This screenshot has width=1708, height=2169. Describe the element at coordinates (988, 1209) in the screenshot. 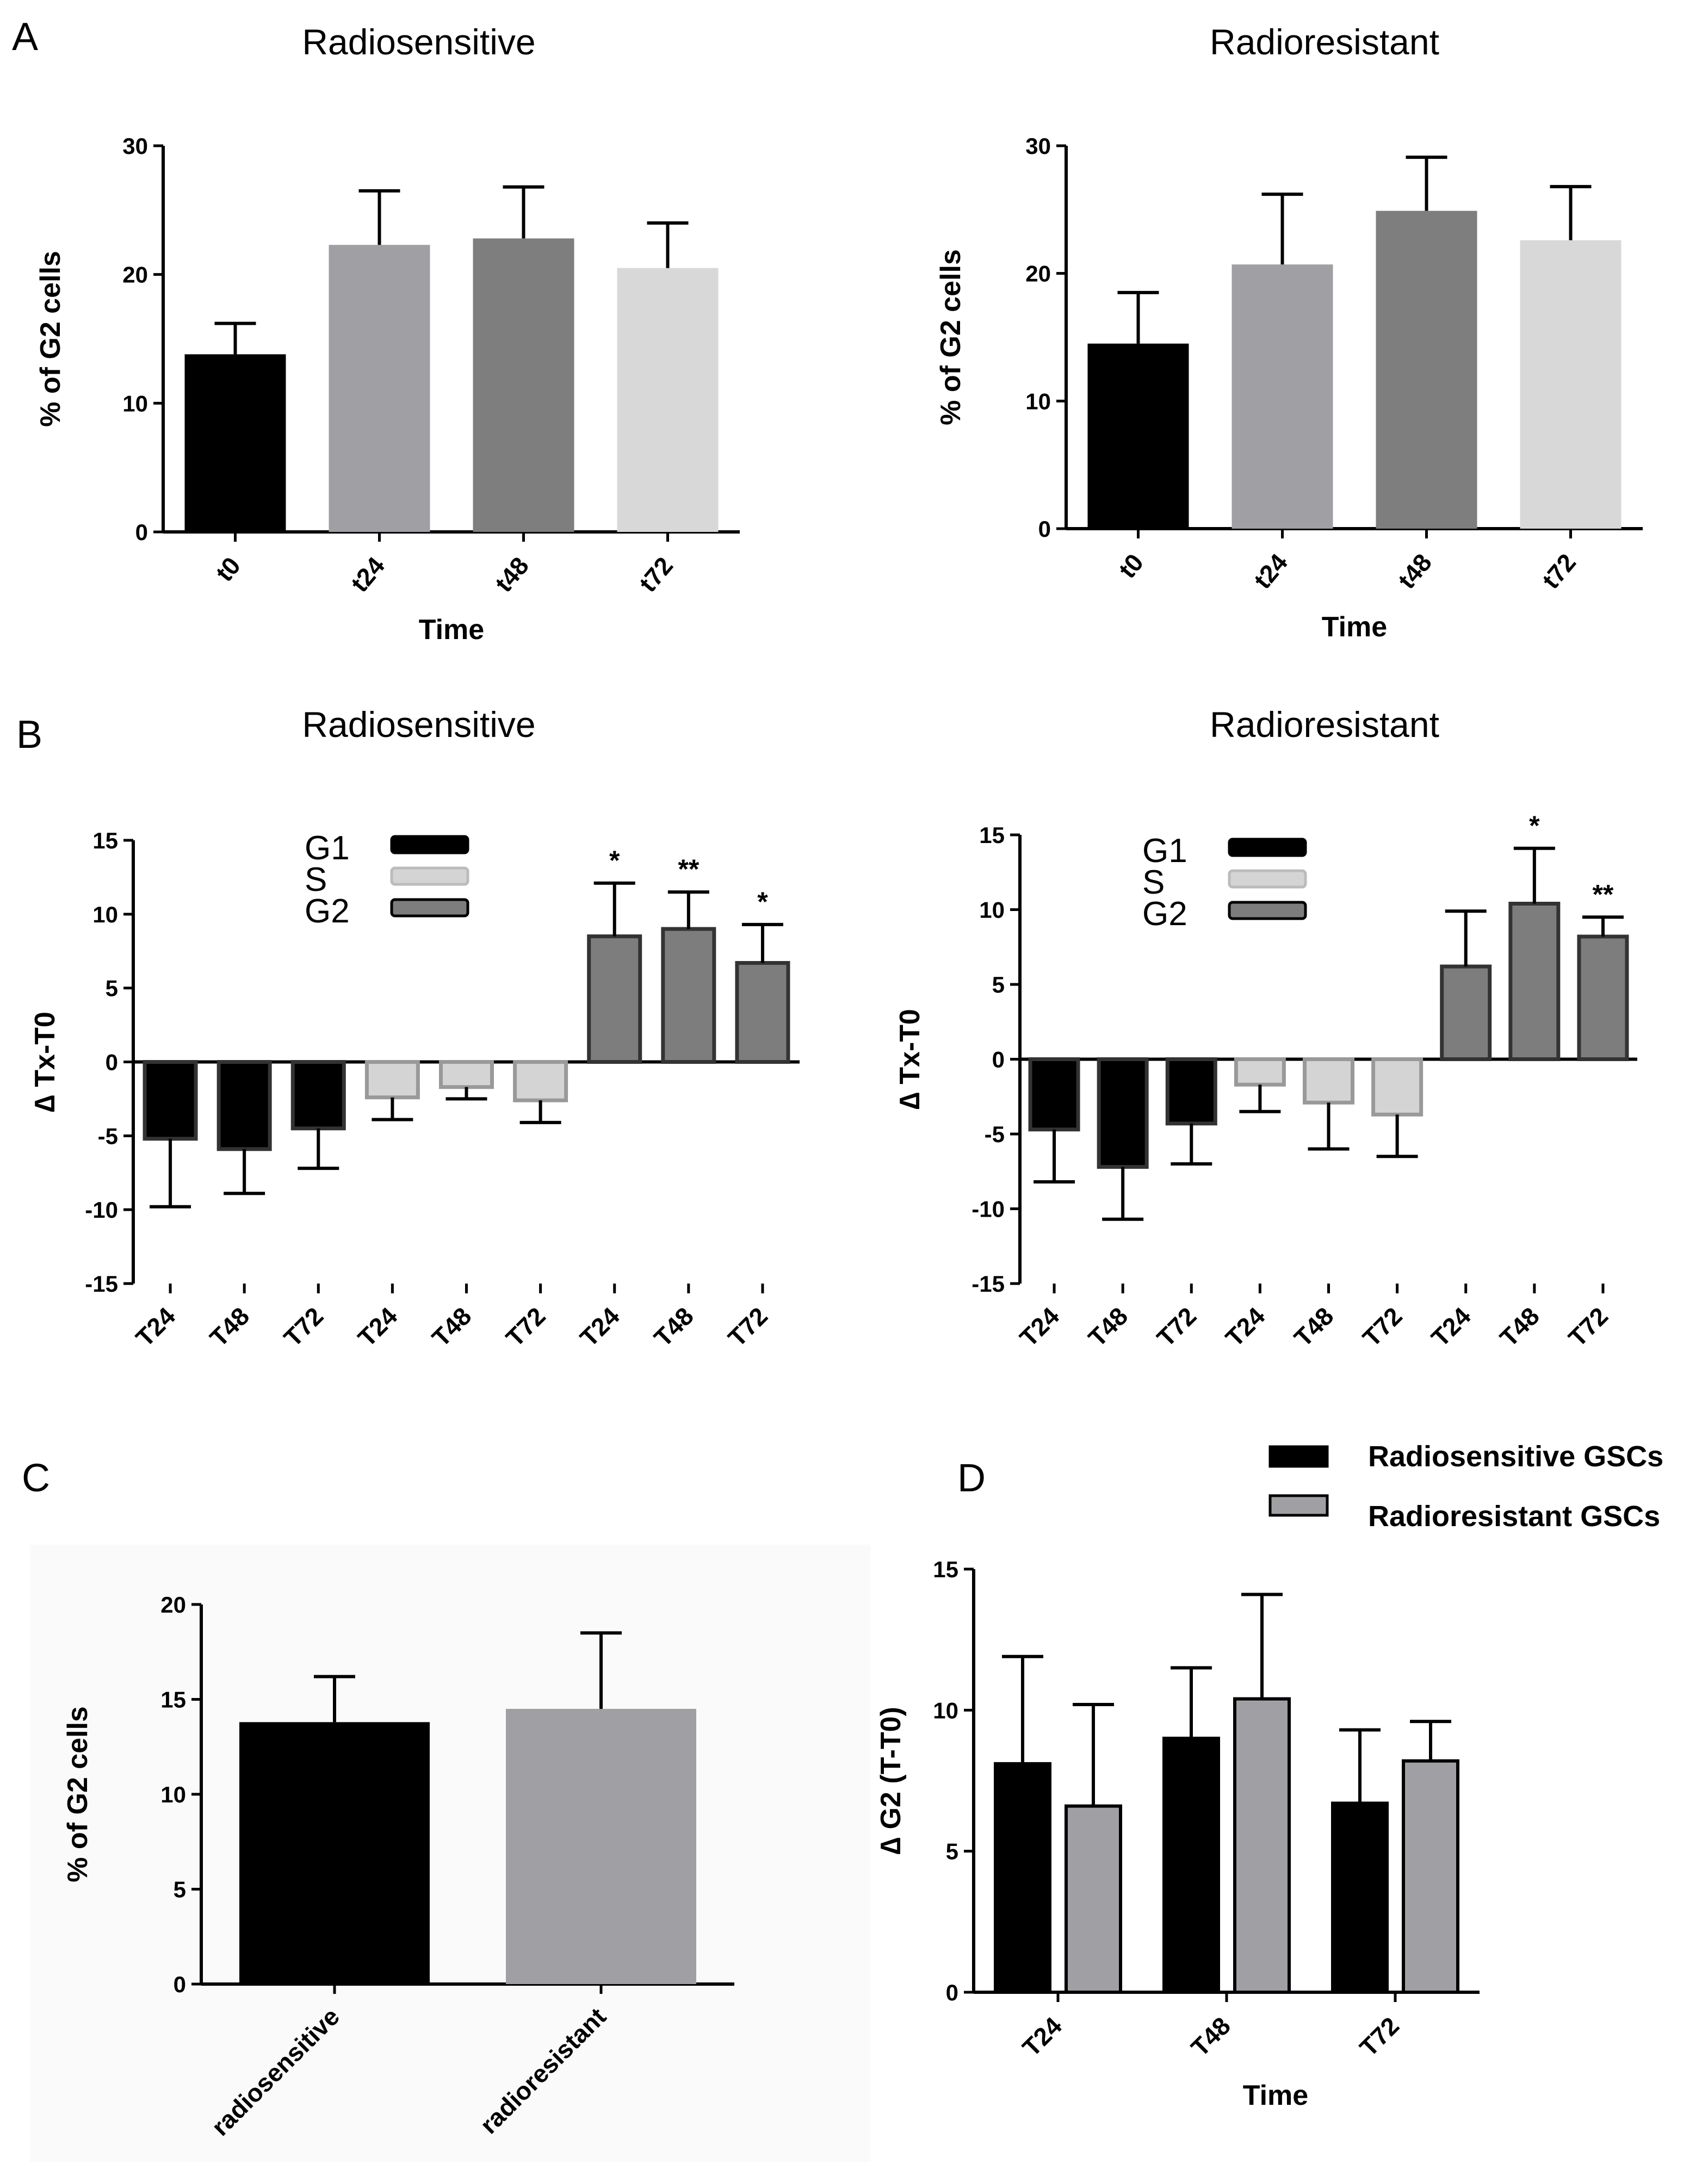

I see `y-tick-label: -10` at that location.